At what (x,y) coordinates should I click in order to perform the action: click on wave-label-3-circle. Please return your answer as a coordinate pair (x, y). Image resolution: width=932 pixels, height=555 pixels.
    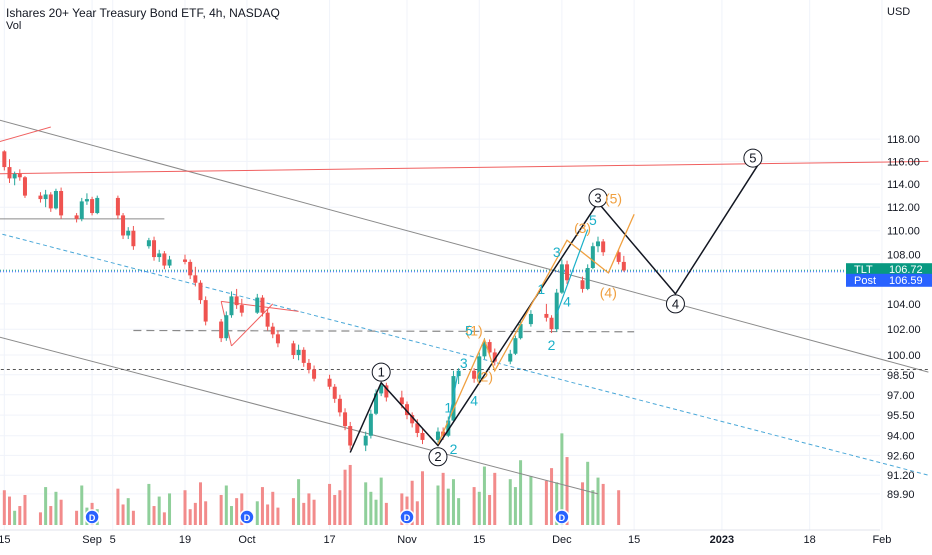
    Looking at the image, I should click on (598, 198).